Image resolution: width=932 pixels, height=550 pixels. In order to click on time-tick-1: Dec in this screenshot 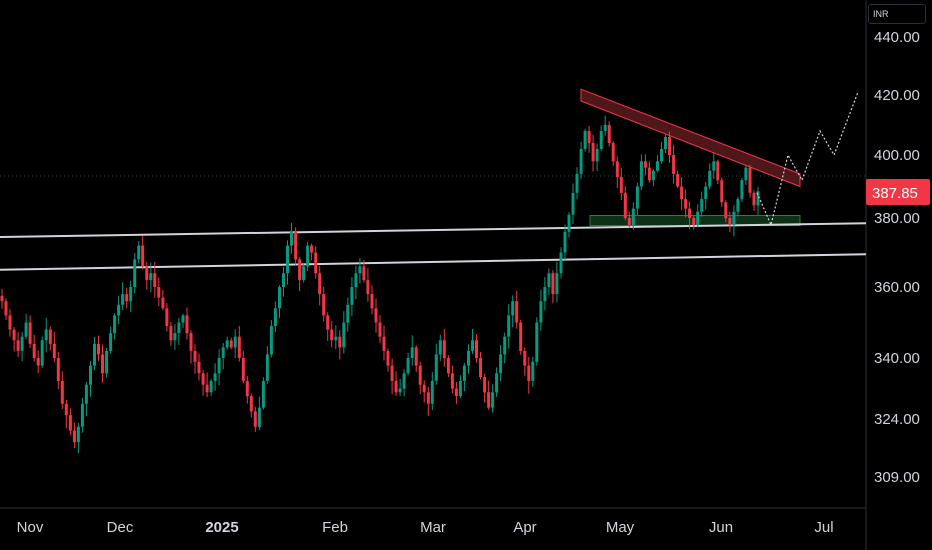, I will do `click(120, 527)`.